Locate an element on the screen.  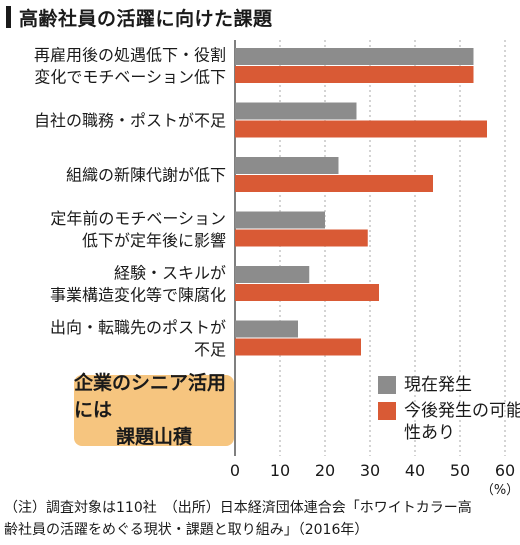
category-label-5-0: 出向・転職先のポストが is located at coordinates (138, 327).